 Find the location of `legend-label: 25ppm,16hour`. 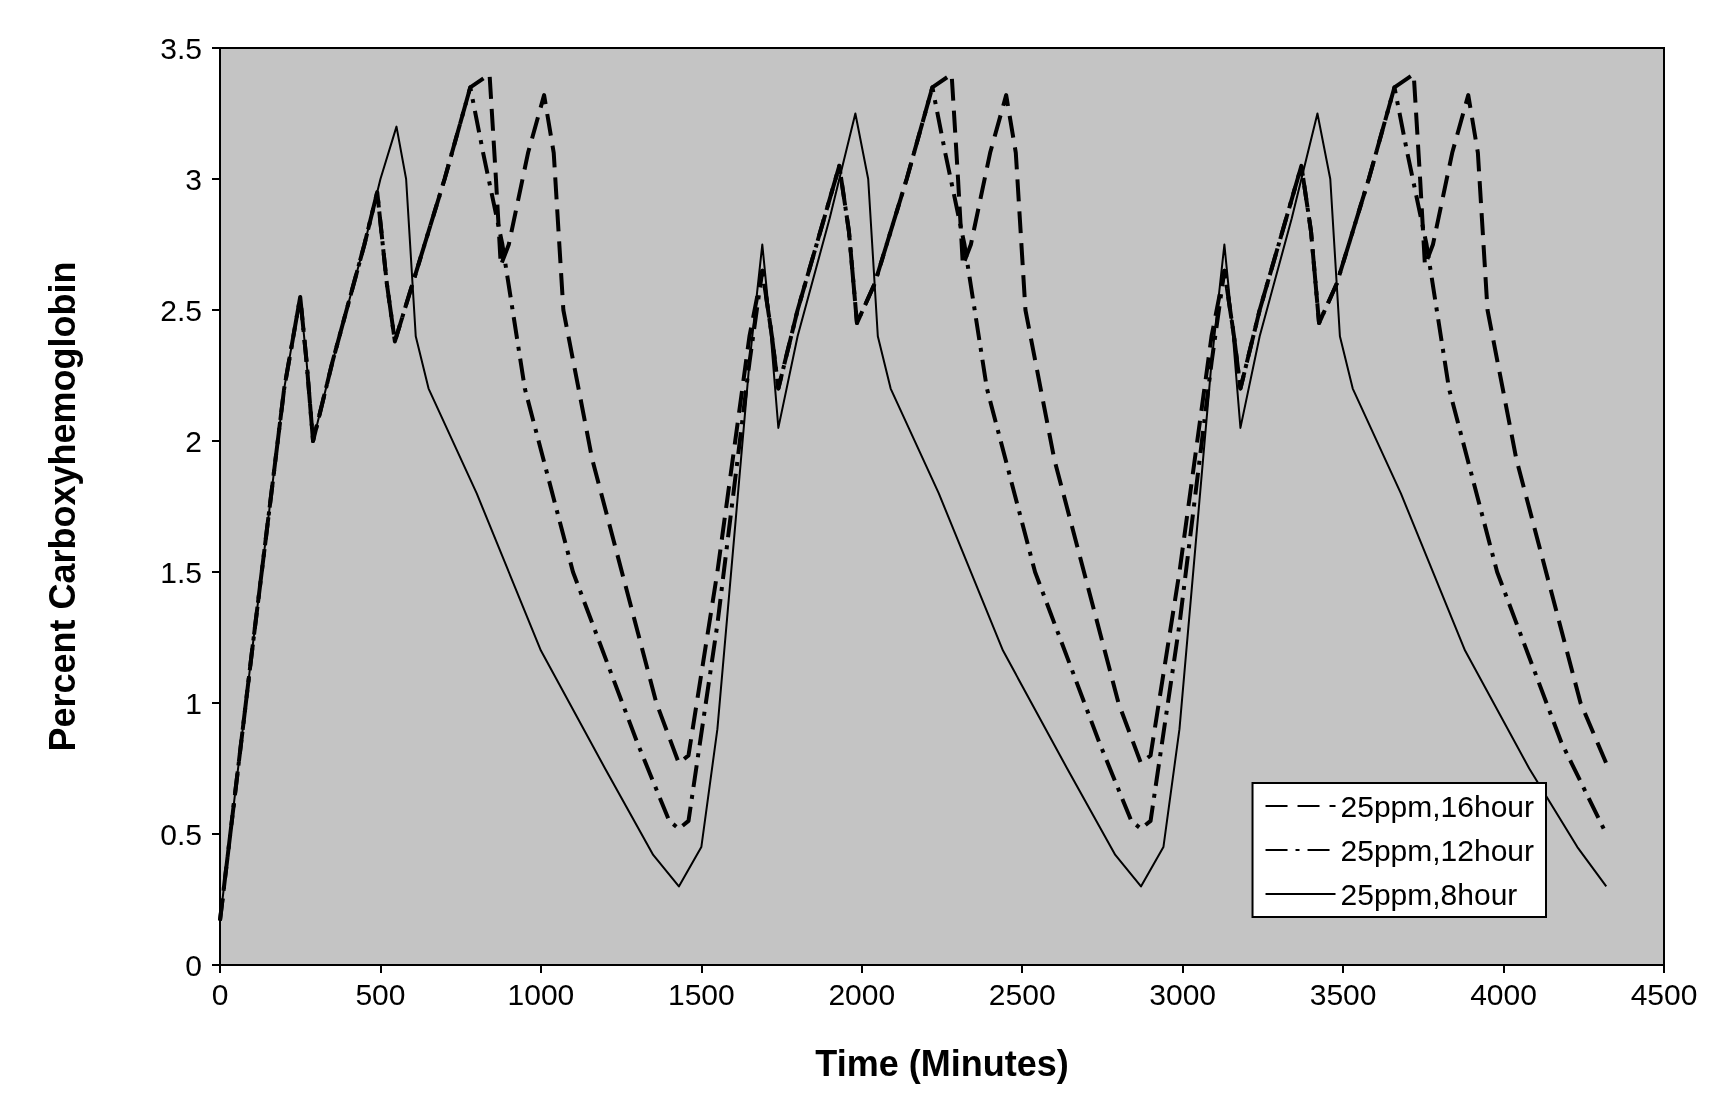

legend-label: 25ppm,16hour is located at coordinates (1437, 806).